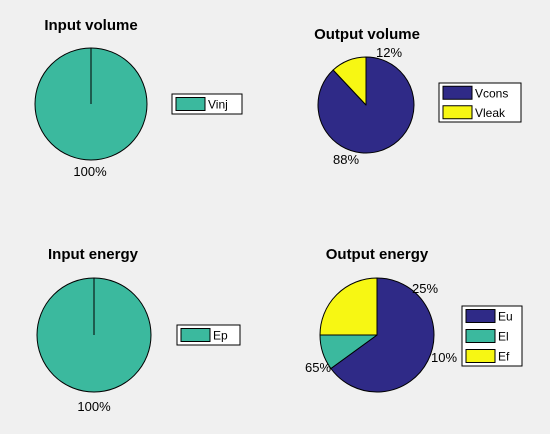  Describe the element at coordinates (504, 357) in the screenshot. I see `legend-label-ef: Ef` at that location.